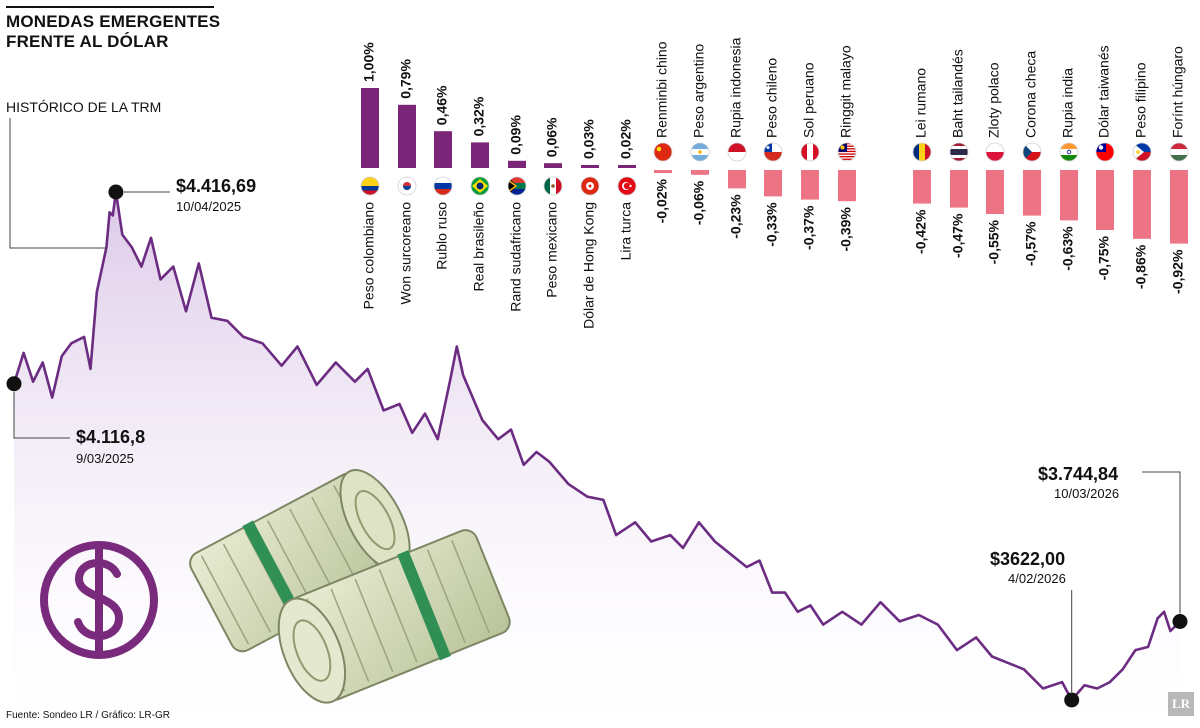 This screenshot has height=728, width=1200. Describe the element at coordinates (1031, 243) in the screenshot. I see `bar-value-label-17: -0,57%` at that location.